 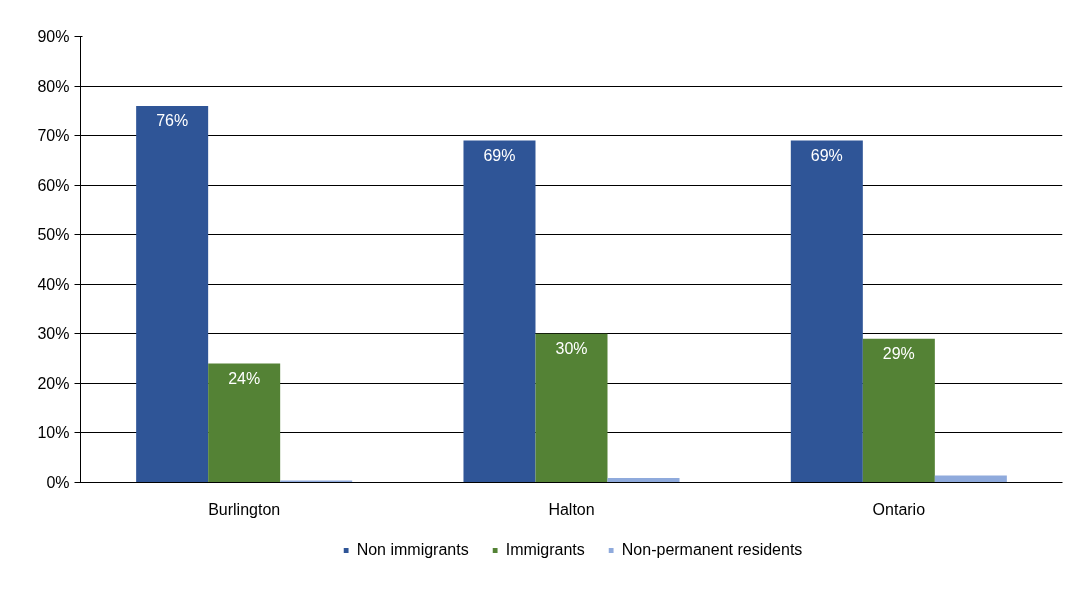 I want to click on y-tick-label: 70%, so click(x=53, y=136).